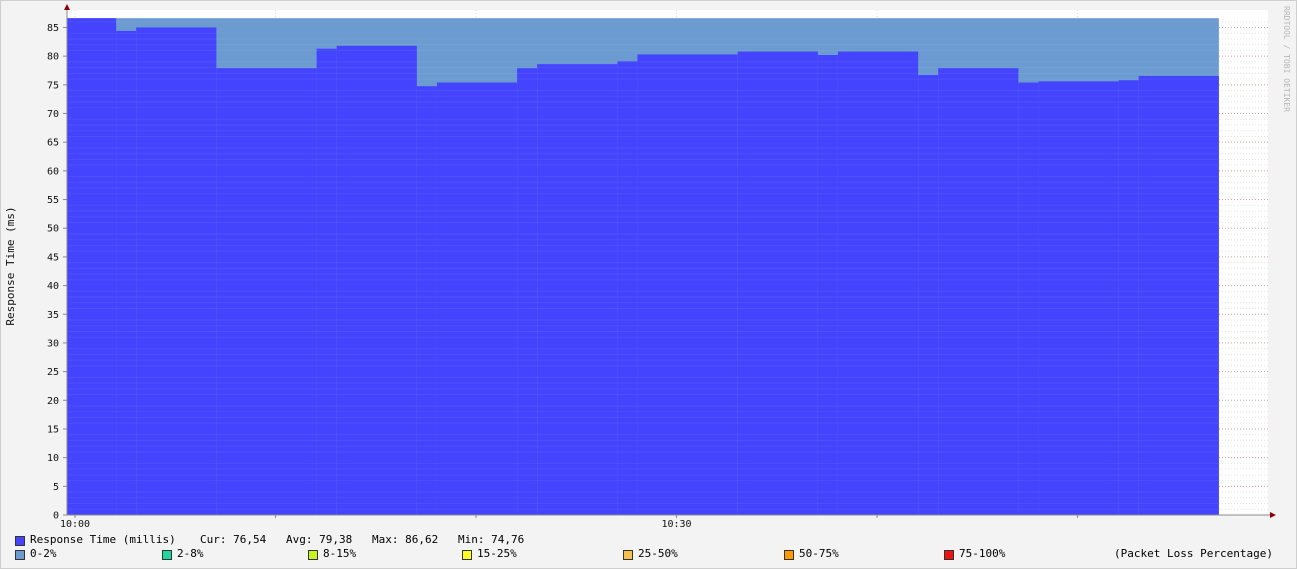 Image resolution: width=1297 pixels, height=569 pixels. Describe the element at coordinates (53, 429) in the screenshot. I see `y-tick-label-3: 15` at that location.